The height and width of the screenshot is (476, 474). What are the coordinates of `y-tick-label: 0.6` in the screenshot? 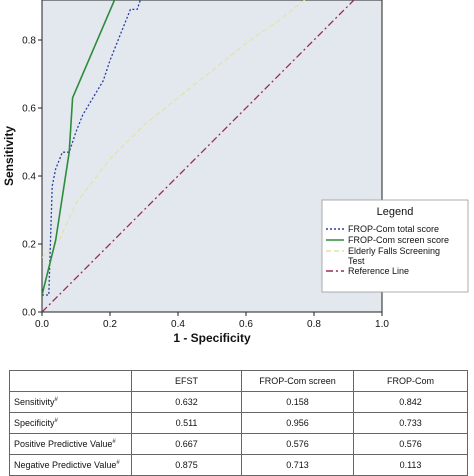 It's located at (29, 109).